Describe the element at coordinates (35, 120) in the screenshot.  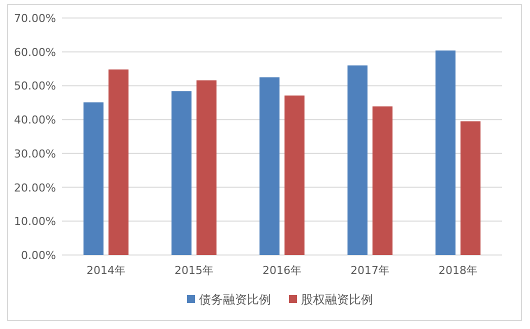
I see `y-tick-label: 40.00%` at that location.